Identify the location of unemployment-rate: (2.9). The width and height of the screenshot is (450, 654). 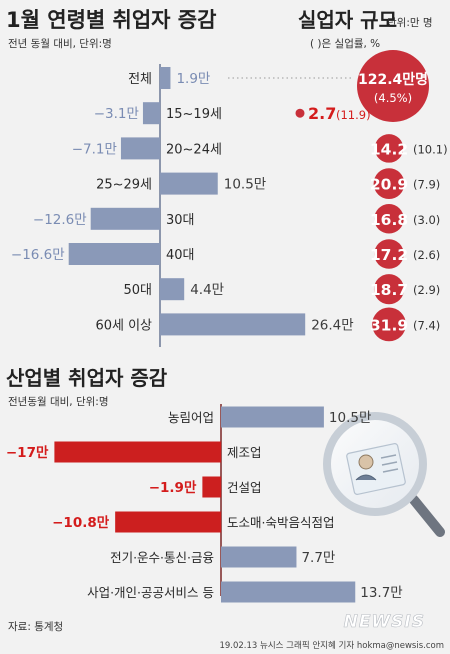
(426, 290).